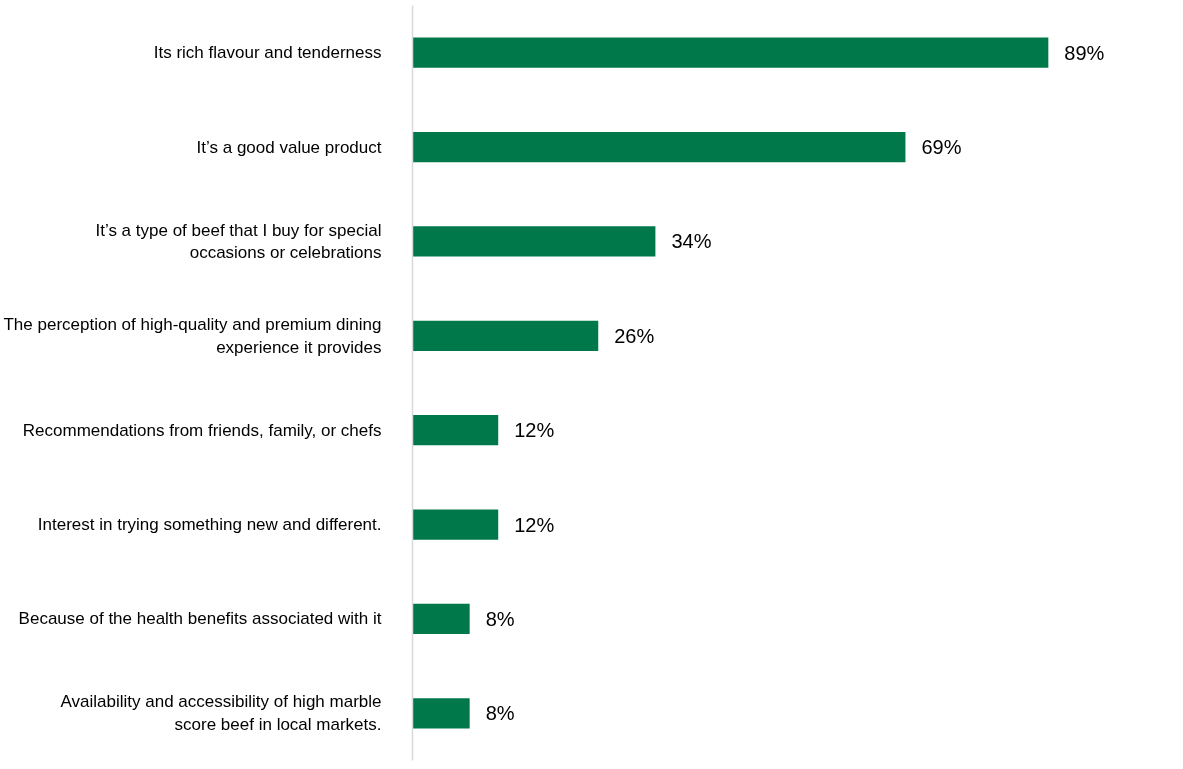 This screenshot has width=1183, height=769. Describe the element at coordinates (200, 619) in the screenshot. I see `y-tick-label: Because of the health benefits associated with it` at that location.